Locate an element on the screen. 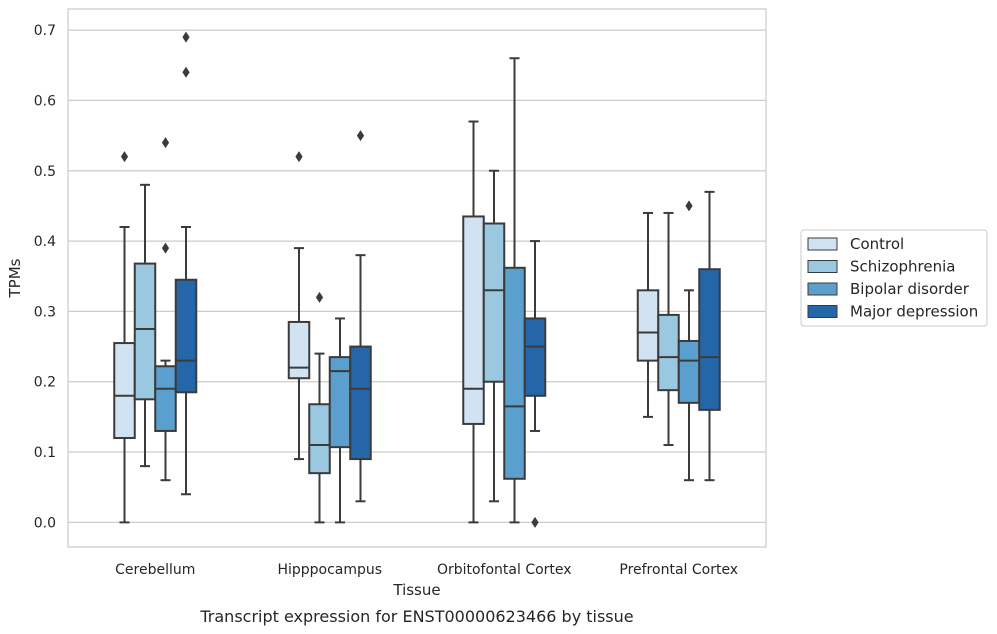  y-axis-label: TPMs is located at coordinates (15, 278).